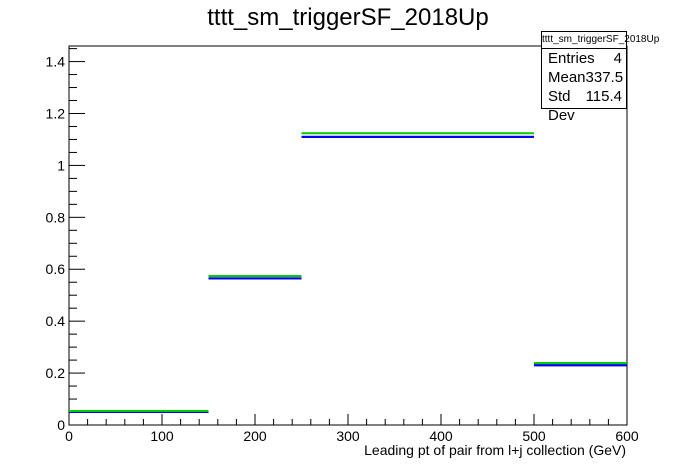 The height and width of the screenshot is (472, 696). Describe the element at coordinates (584, 106) in the screenshot. I see `stats-std-row: Std Dev 115.4` at that location.